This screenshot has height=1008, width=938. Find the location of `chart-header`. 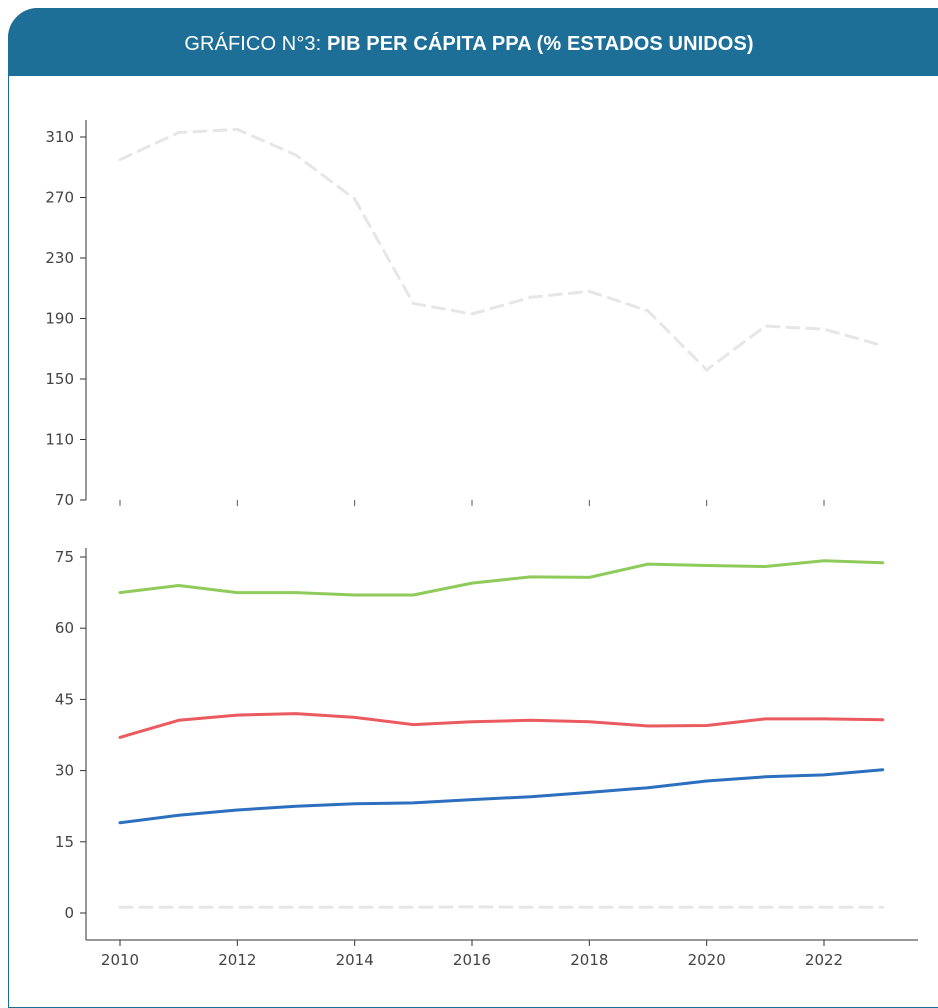

chart-header is located at coordinates (473, 42).